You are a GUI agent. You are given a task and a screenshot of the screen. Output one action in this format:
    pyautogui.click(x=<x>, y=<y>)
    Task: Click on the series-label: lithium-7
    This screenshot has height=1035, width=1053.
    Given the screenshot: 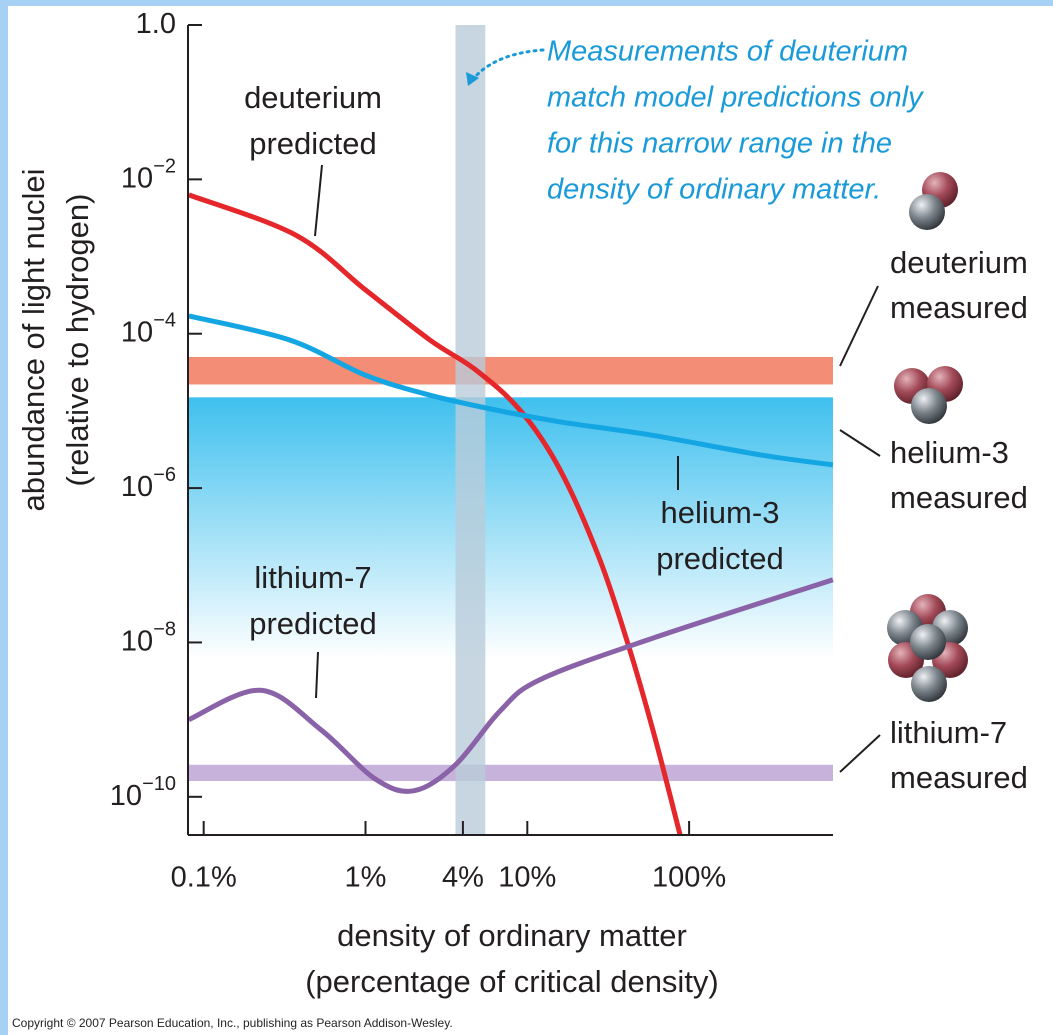 What is the action you would take?
    pyautogui.click(x=312, y=577)
    